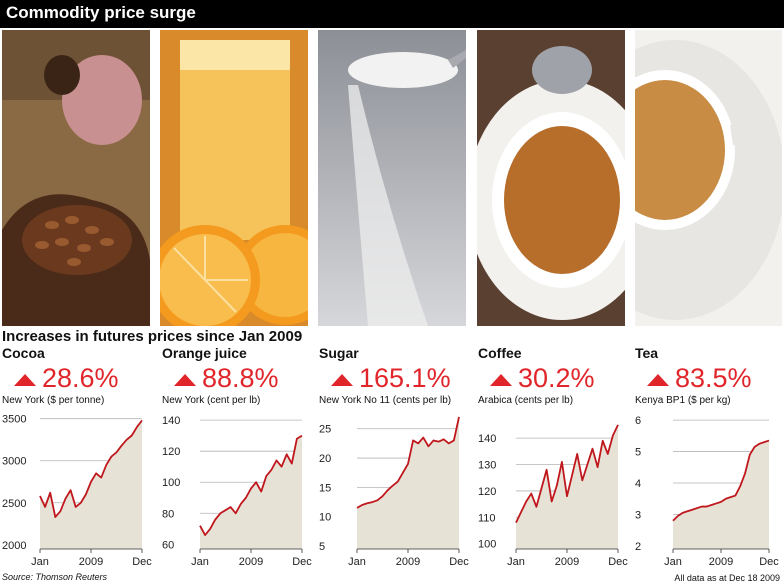  I want to click on orange-juice-chart: 60 80 100 120 140 Jan 2009 Dec, so click(237, 491).